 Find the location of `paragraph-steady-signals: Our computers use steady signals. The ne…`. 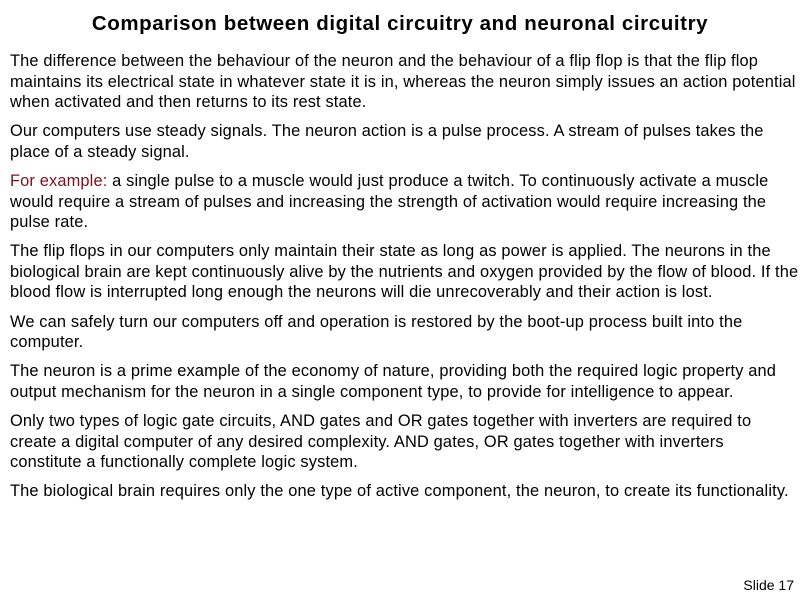

paragraph-steady-signals: Our computers use steady signals. The ne… is located at coordinates (387, 141).